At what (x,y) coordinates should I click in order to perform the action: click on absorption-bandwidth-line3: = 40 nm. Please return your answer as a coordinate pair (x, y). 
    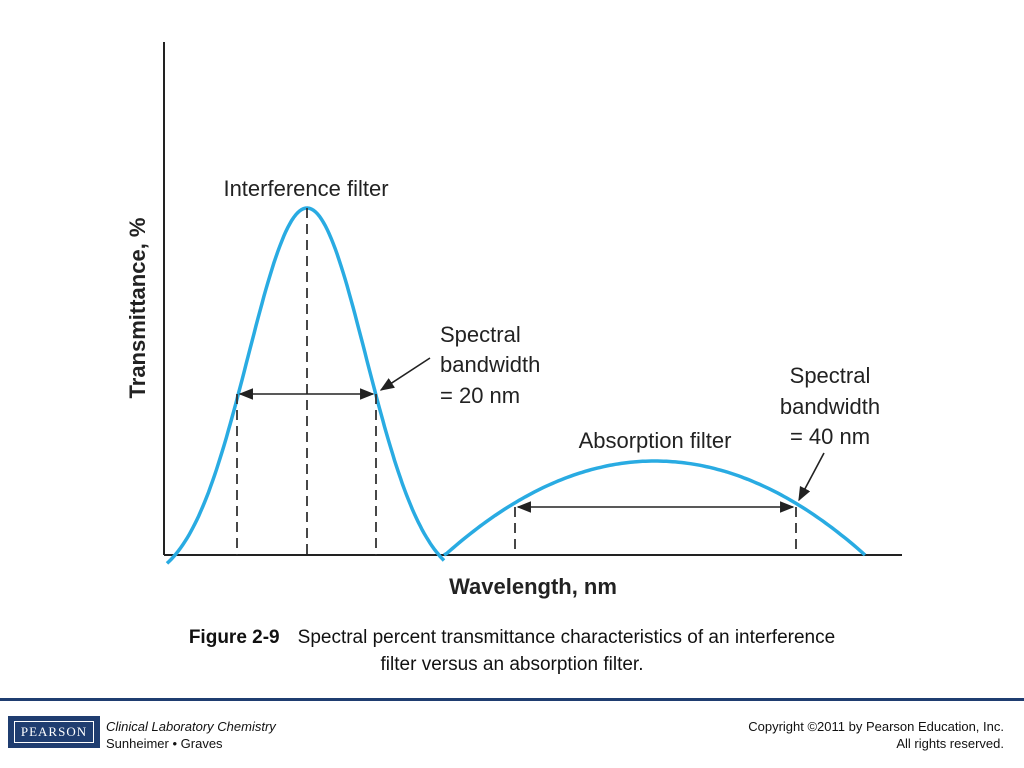
    Looking at the image, I should click on (830, 436).